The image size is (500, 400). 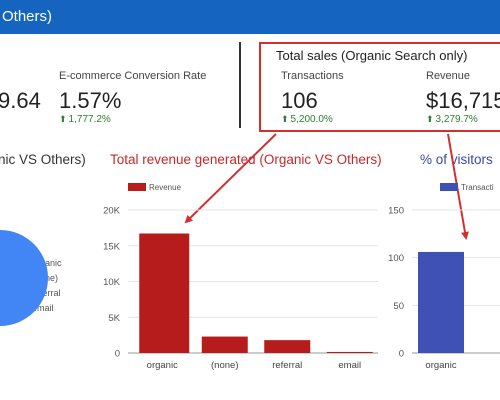 I want to click on y-tick-label: 15K, so click(x=112, y=246).